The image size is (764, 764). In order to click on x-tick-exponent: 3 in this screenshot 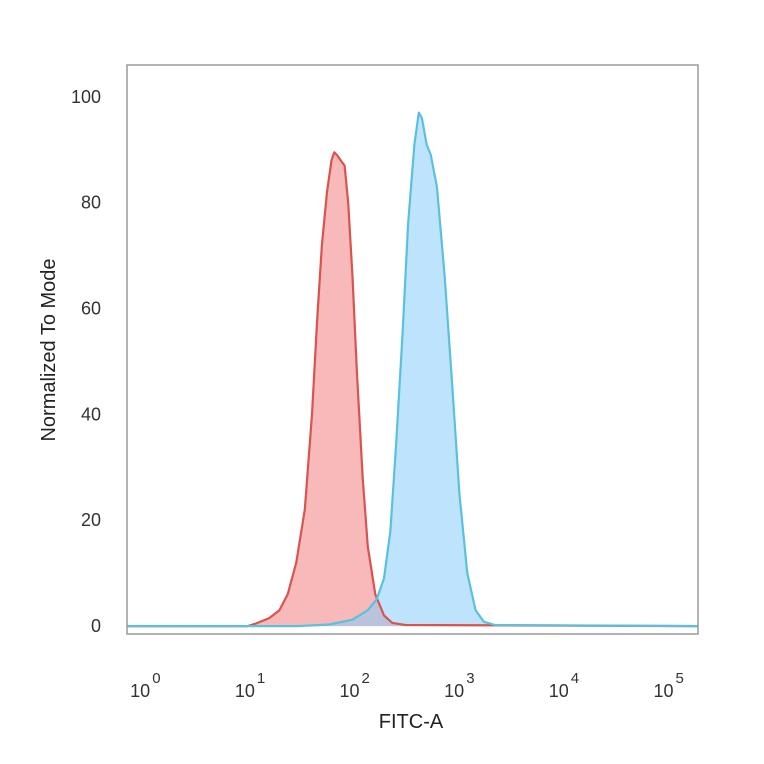, I will do `click(470, 678)`.